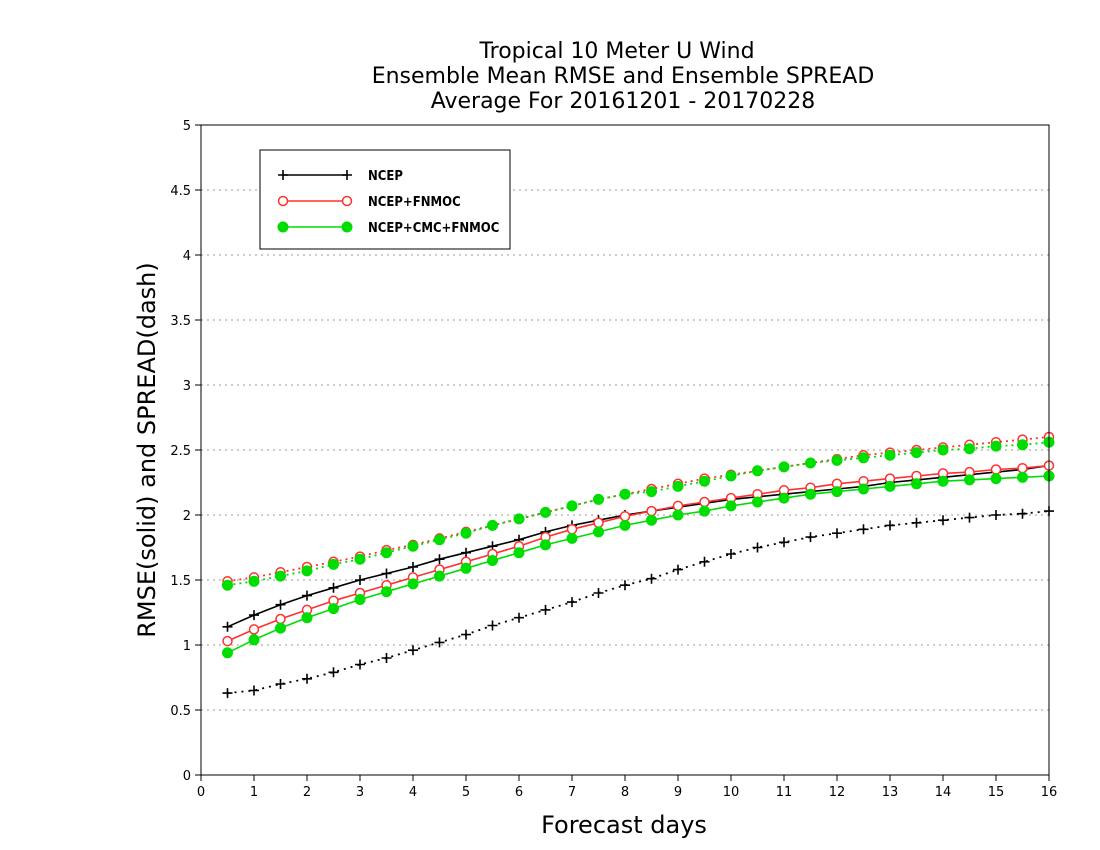 This screenshot has height=850, width=1100. What do you see at coordinates (731, 792) in the screenshot?
I see `x-tick-label-10: 10` at bounding box center [731, 792].